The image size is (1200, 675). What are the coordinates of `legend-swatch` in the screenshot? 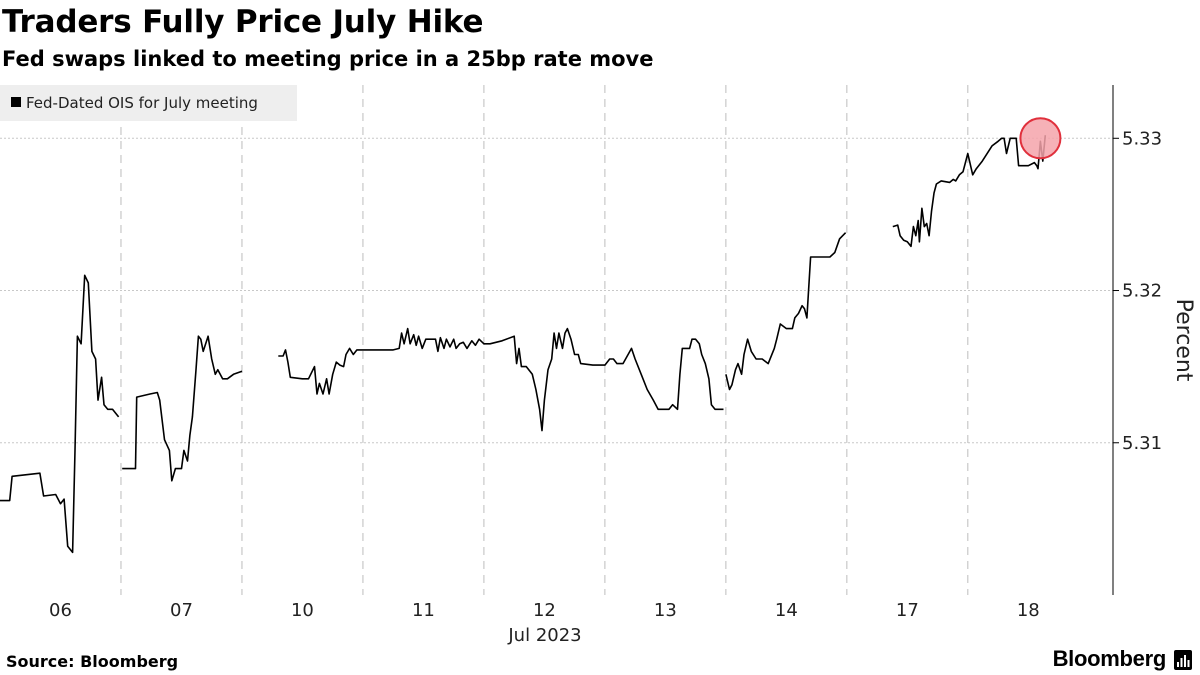 It's located at (16, 102).